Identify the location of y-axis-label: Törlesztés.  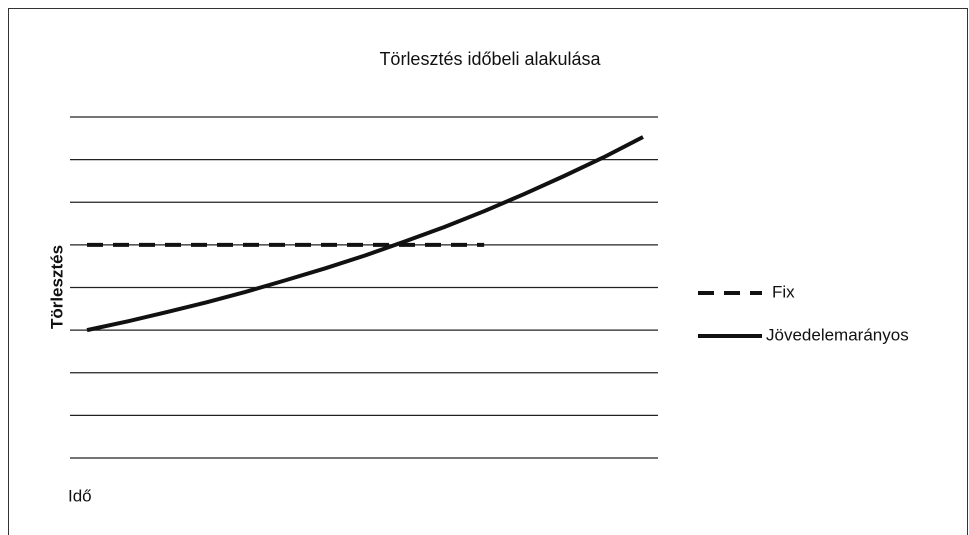
(56, 287).